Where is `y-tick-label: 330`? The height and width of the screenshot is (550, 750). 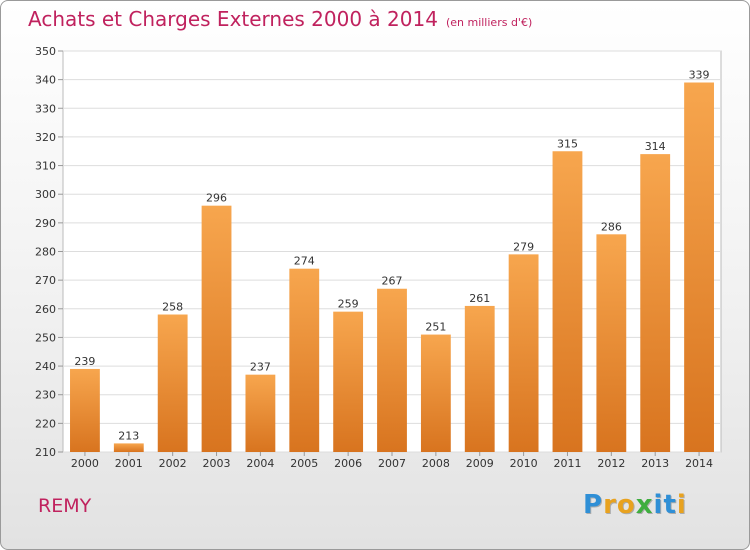 y-tick-label: 330 is located at coordinates (45, 108).